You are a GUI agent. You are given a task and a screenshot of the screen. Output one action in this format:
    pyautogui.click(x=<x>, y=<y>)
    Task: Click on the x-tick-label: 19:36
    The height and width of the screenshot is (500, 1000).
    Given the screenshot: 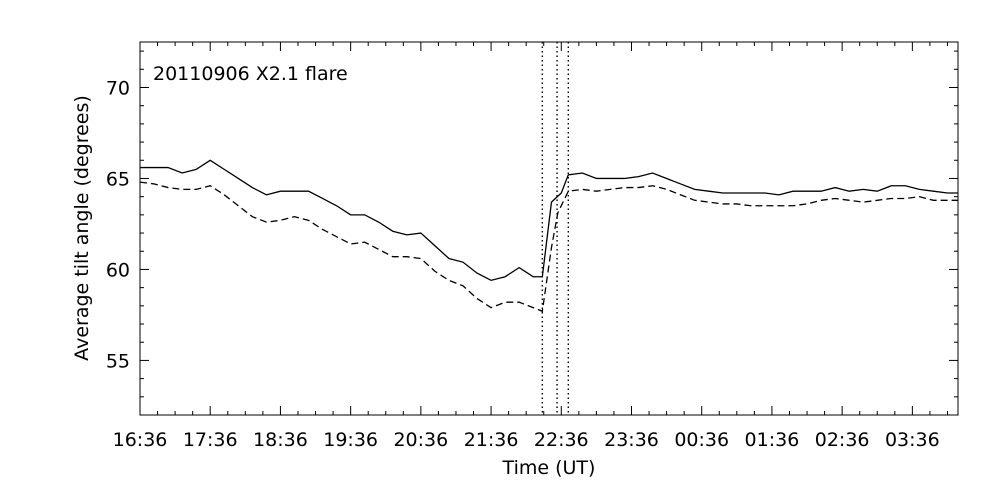 What is the action you would take?
    pyautogui.click(x=350, y=440)
    